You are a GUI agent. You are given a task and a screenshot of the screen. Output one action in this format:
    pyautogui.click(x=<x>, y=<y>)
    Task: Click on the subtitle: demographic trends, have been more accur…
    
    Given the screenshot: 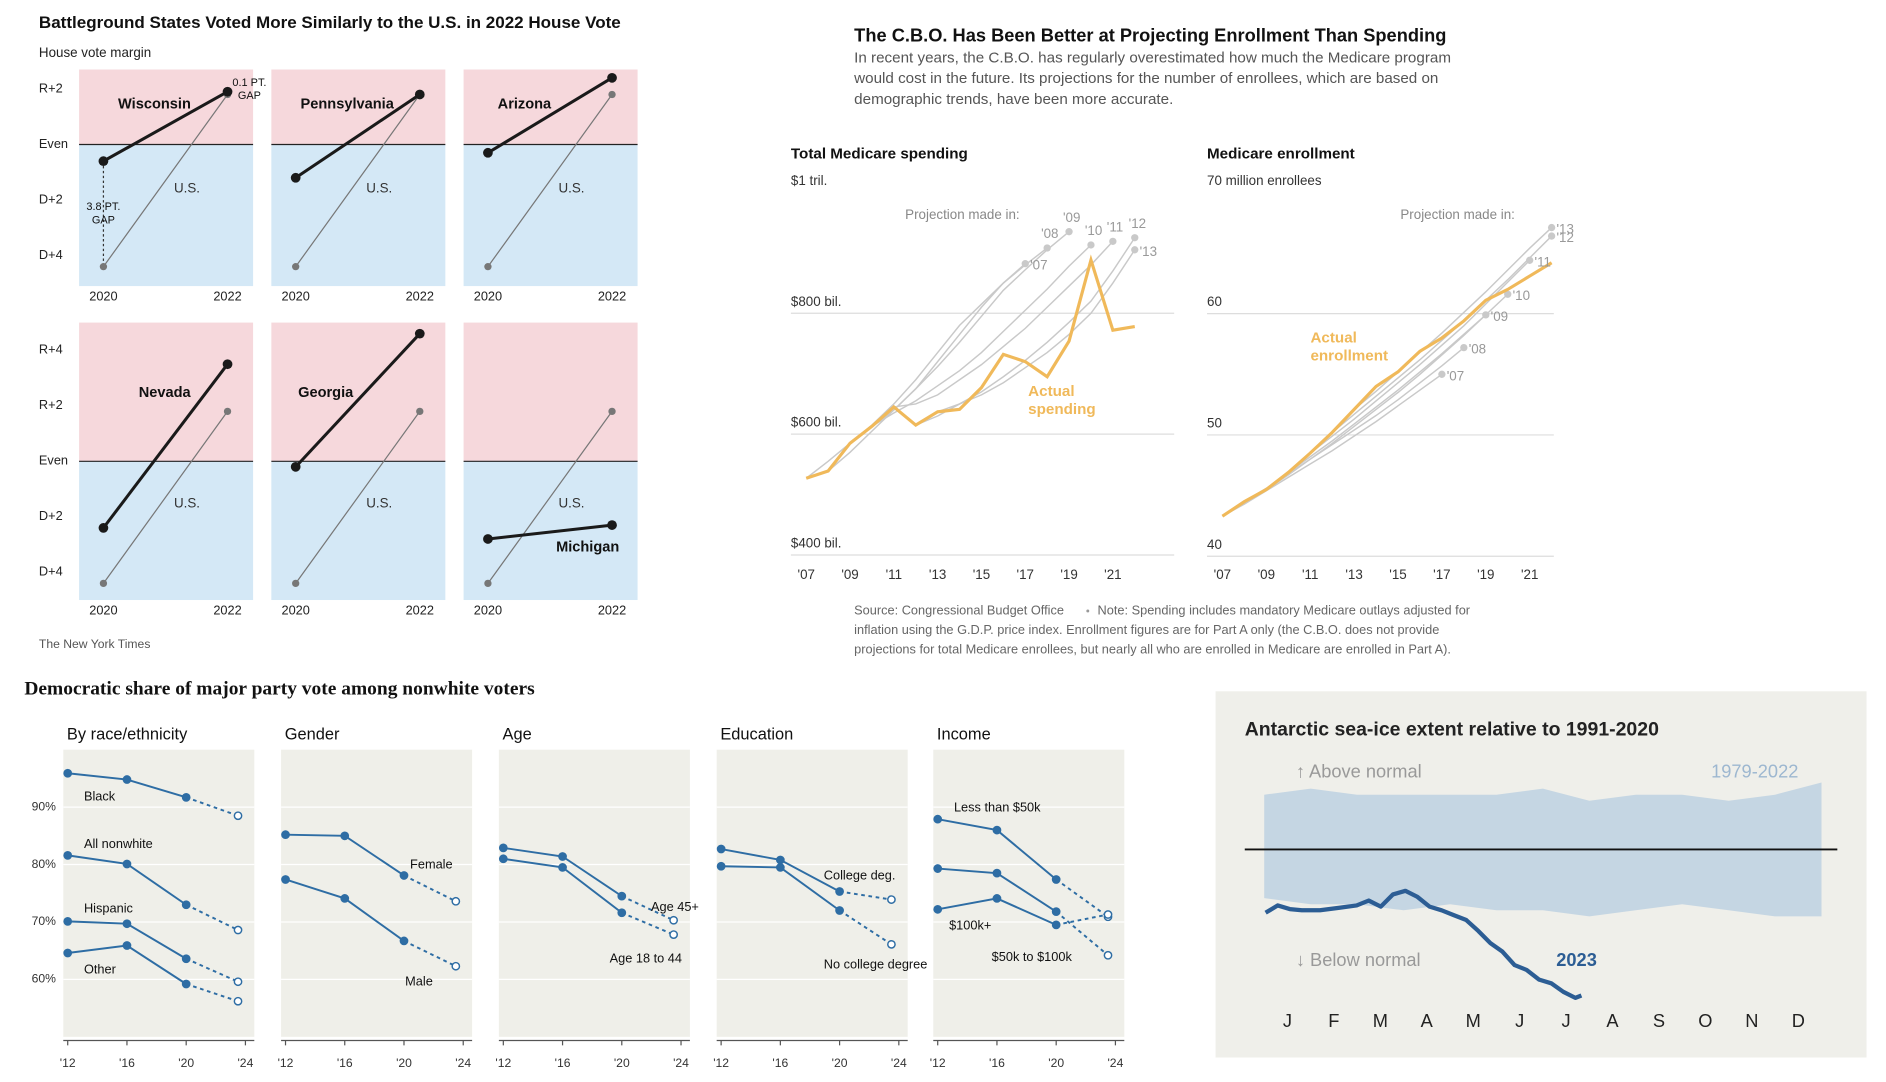 What is the action you would take?
    pyautogui.click(x=1013, y=99)
    